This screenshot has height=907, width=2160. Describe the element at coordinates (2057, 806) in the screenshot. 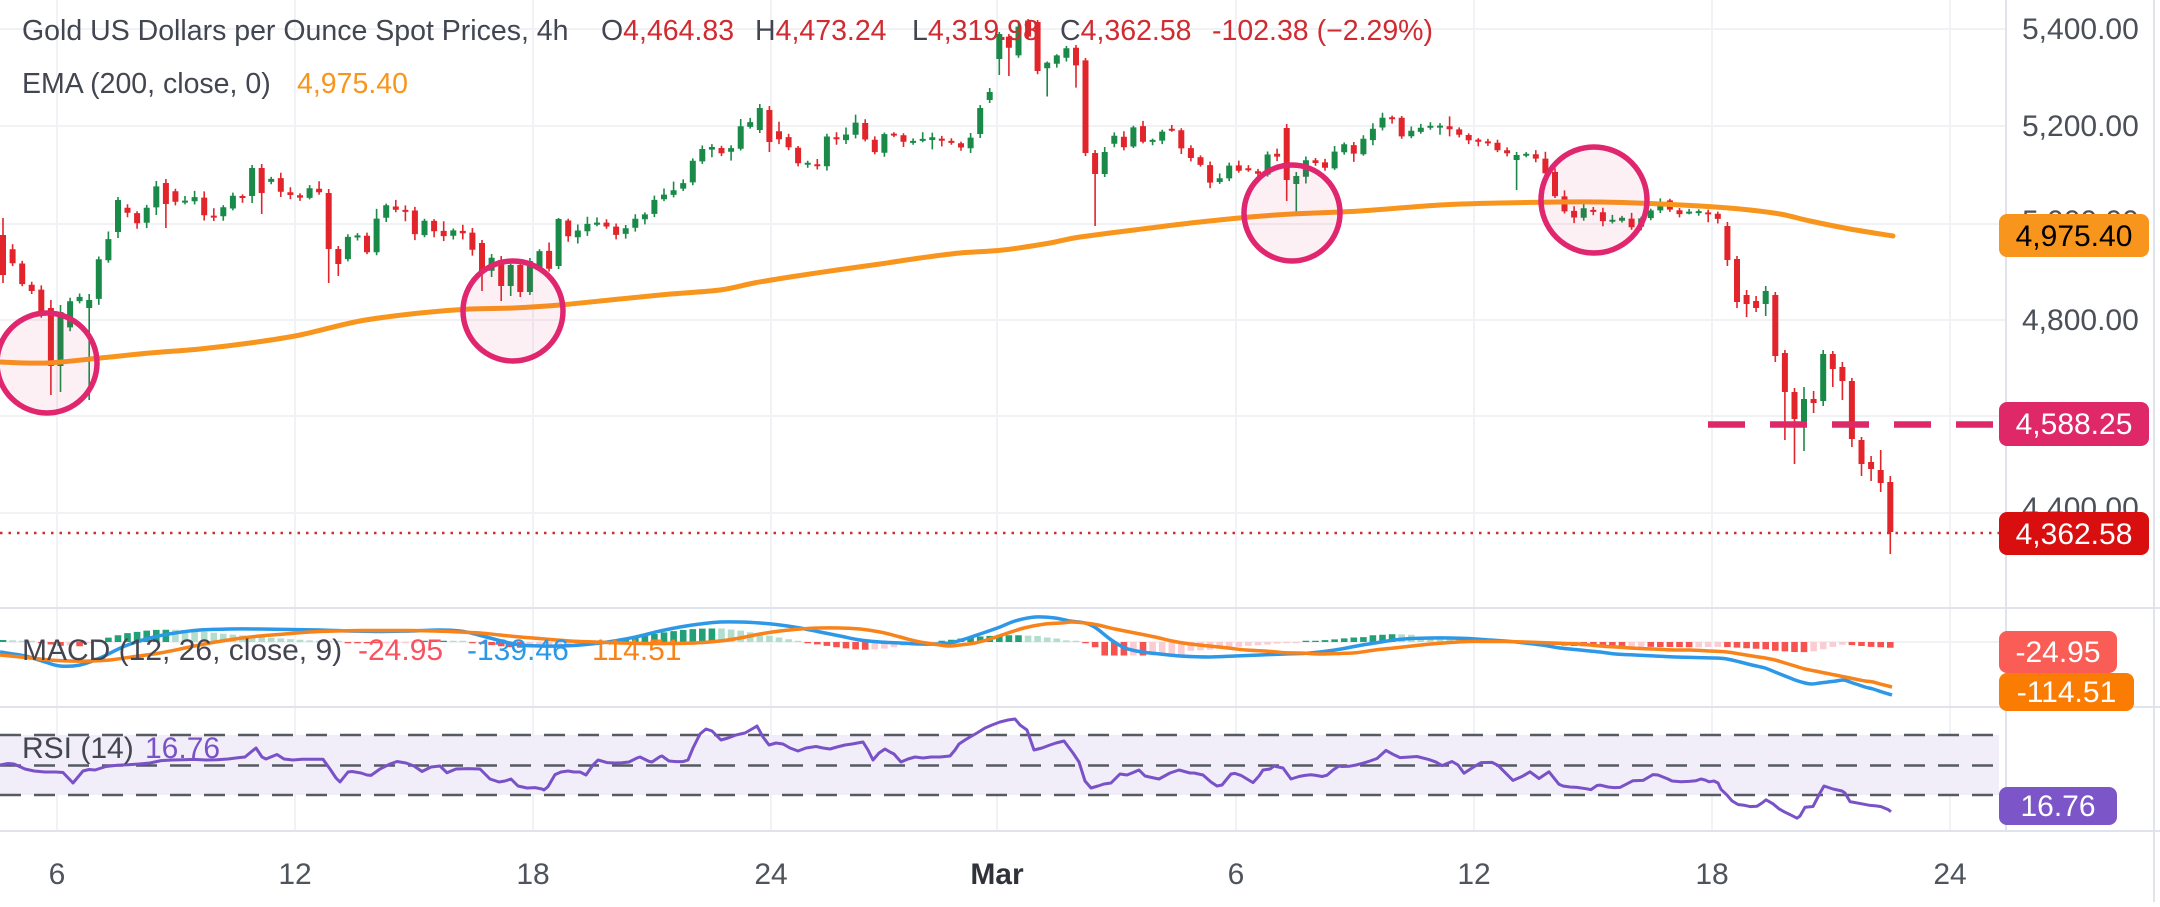

I see `svg-text: 16.76` at that location.